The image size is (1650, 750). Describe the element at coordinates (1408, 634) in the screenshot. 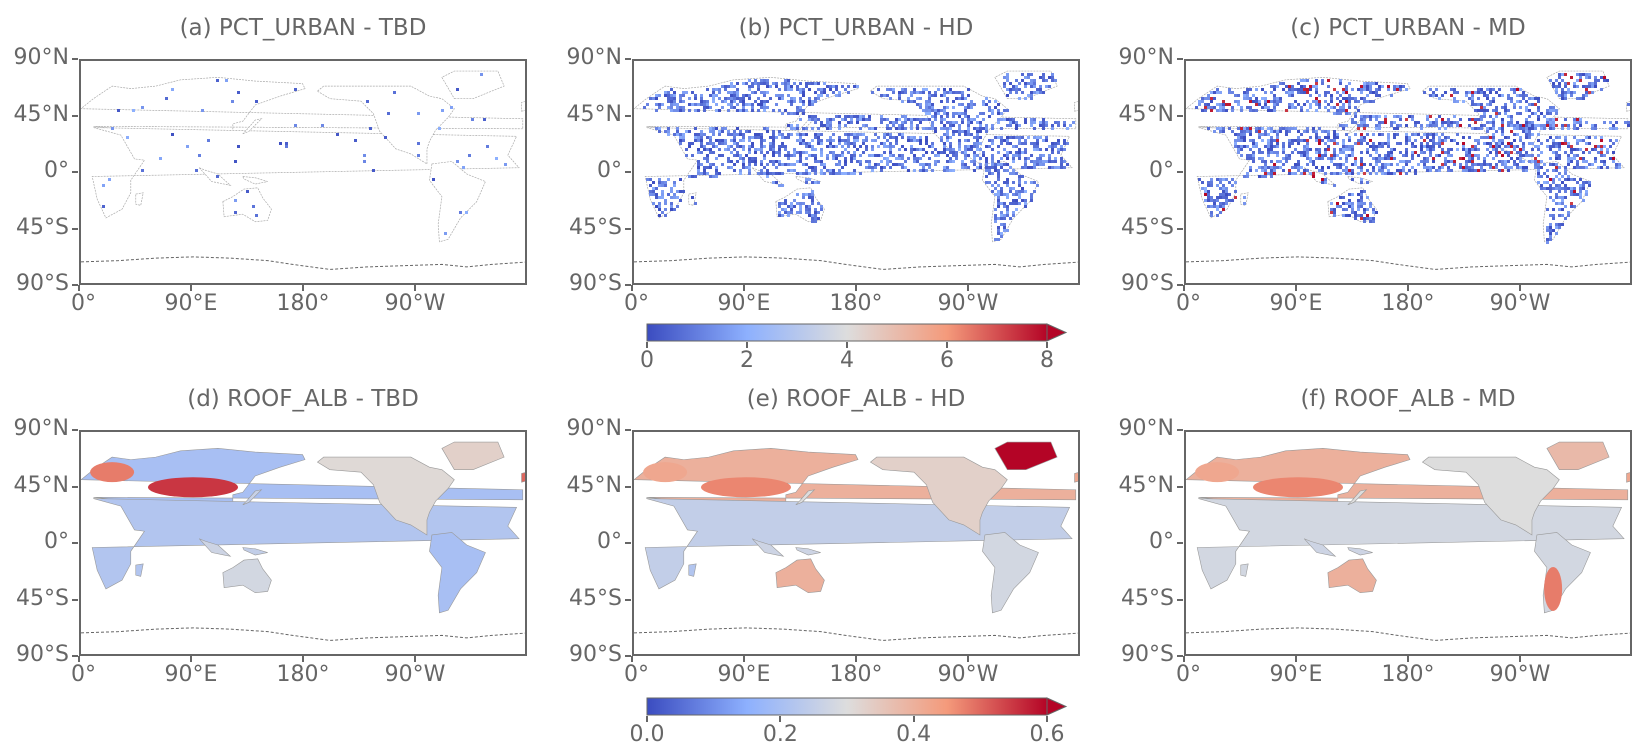

I see `antarctica-coastline` at that location.